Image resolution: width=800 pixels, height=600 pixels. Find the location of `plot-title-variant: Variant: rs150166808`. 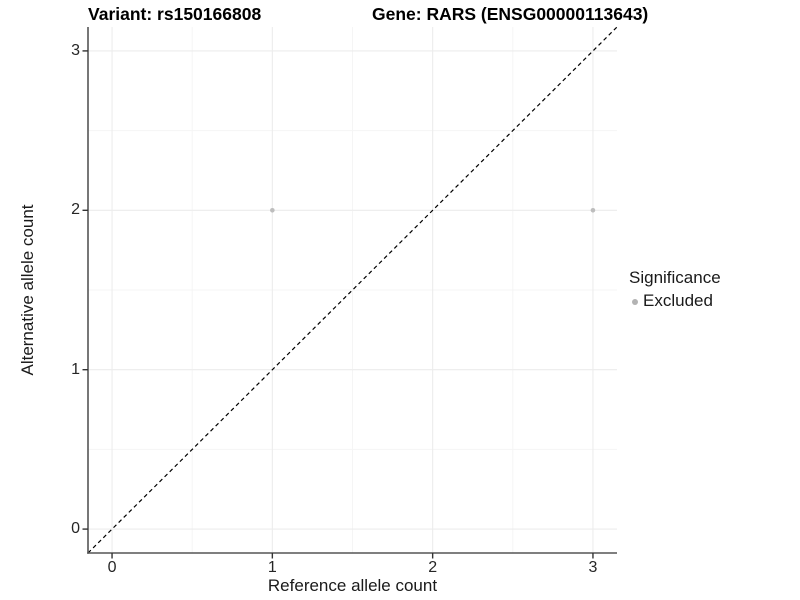

plot-title-variant: Variant: rs150166808 is located at coordinates (175, 14).